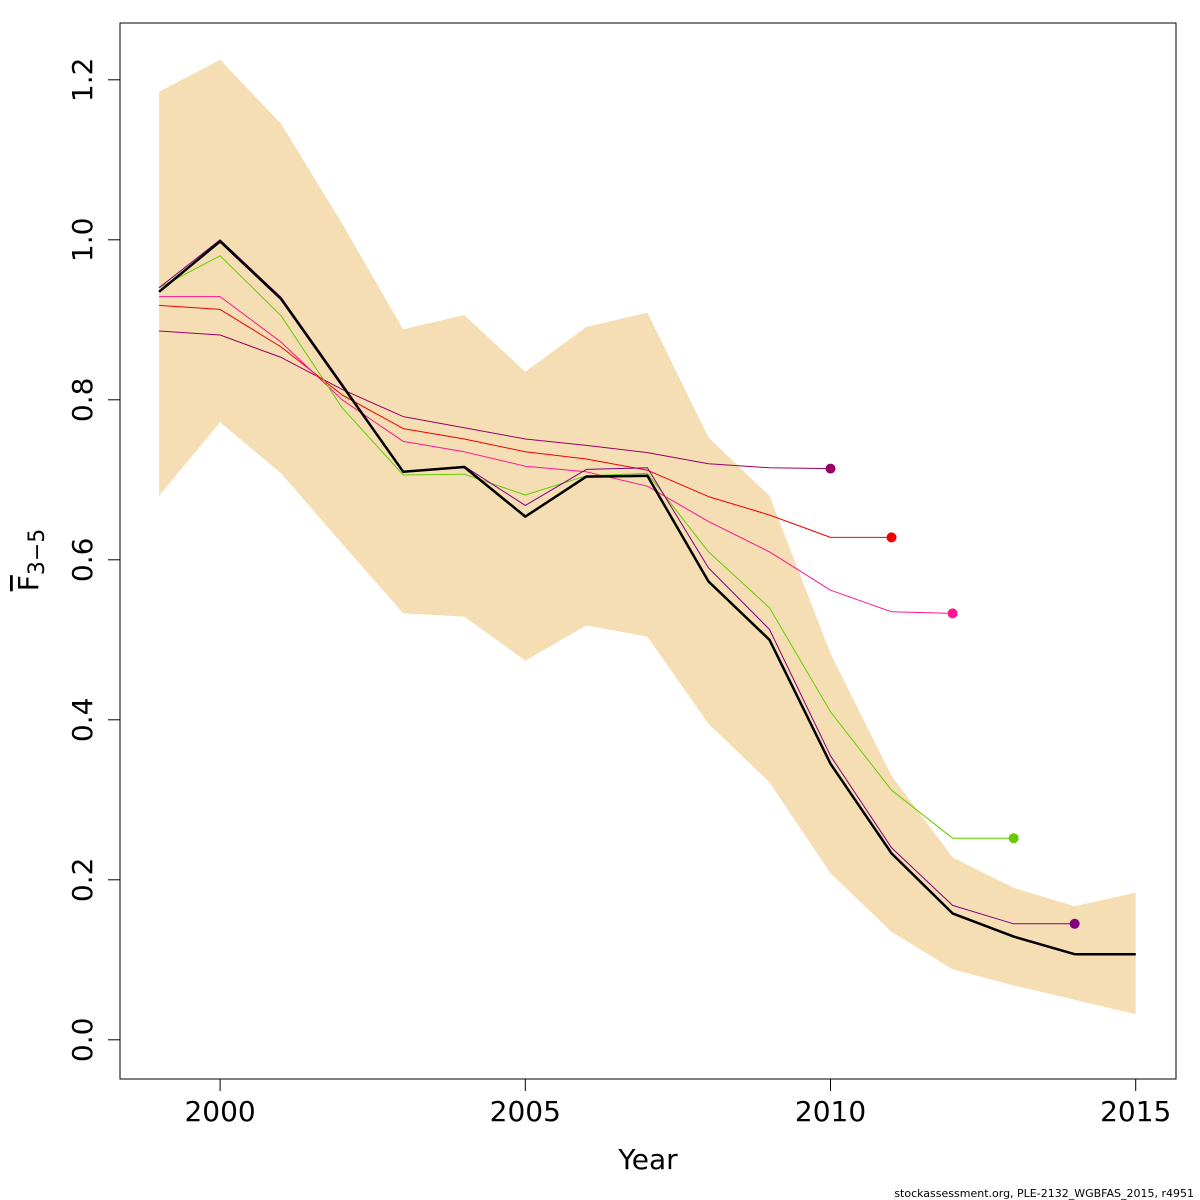 Image resolution: width=1200 pixels, height=1200 pixels. I want to click on y-tick-label: 1.2, so click(82, 80).